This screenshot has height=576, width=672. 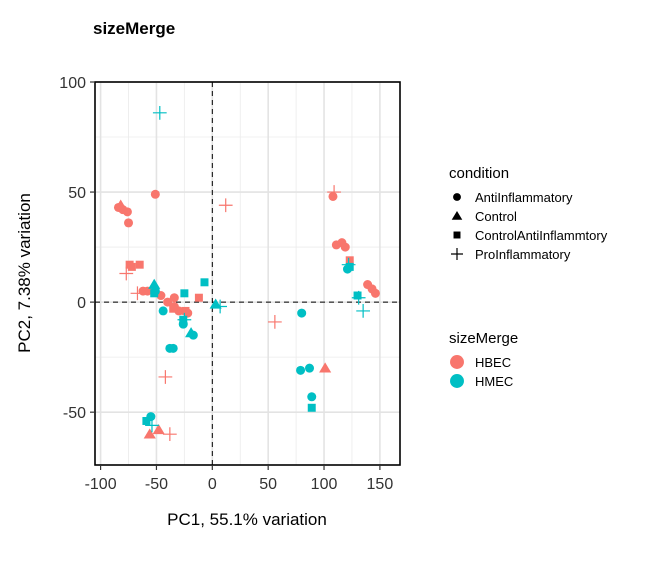 What do you see at coordinates (479, 173) in the screenshot?
I see `legend-condition-title: condition` at bounding box center [479, 173].